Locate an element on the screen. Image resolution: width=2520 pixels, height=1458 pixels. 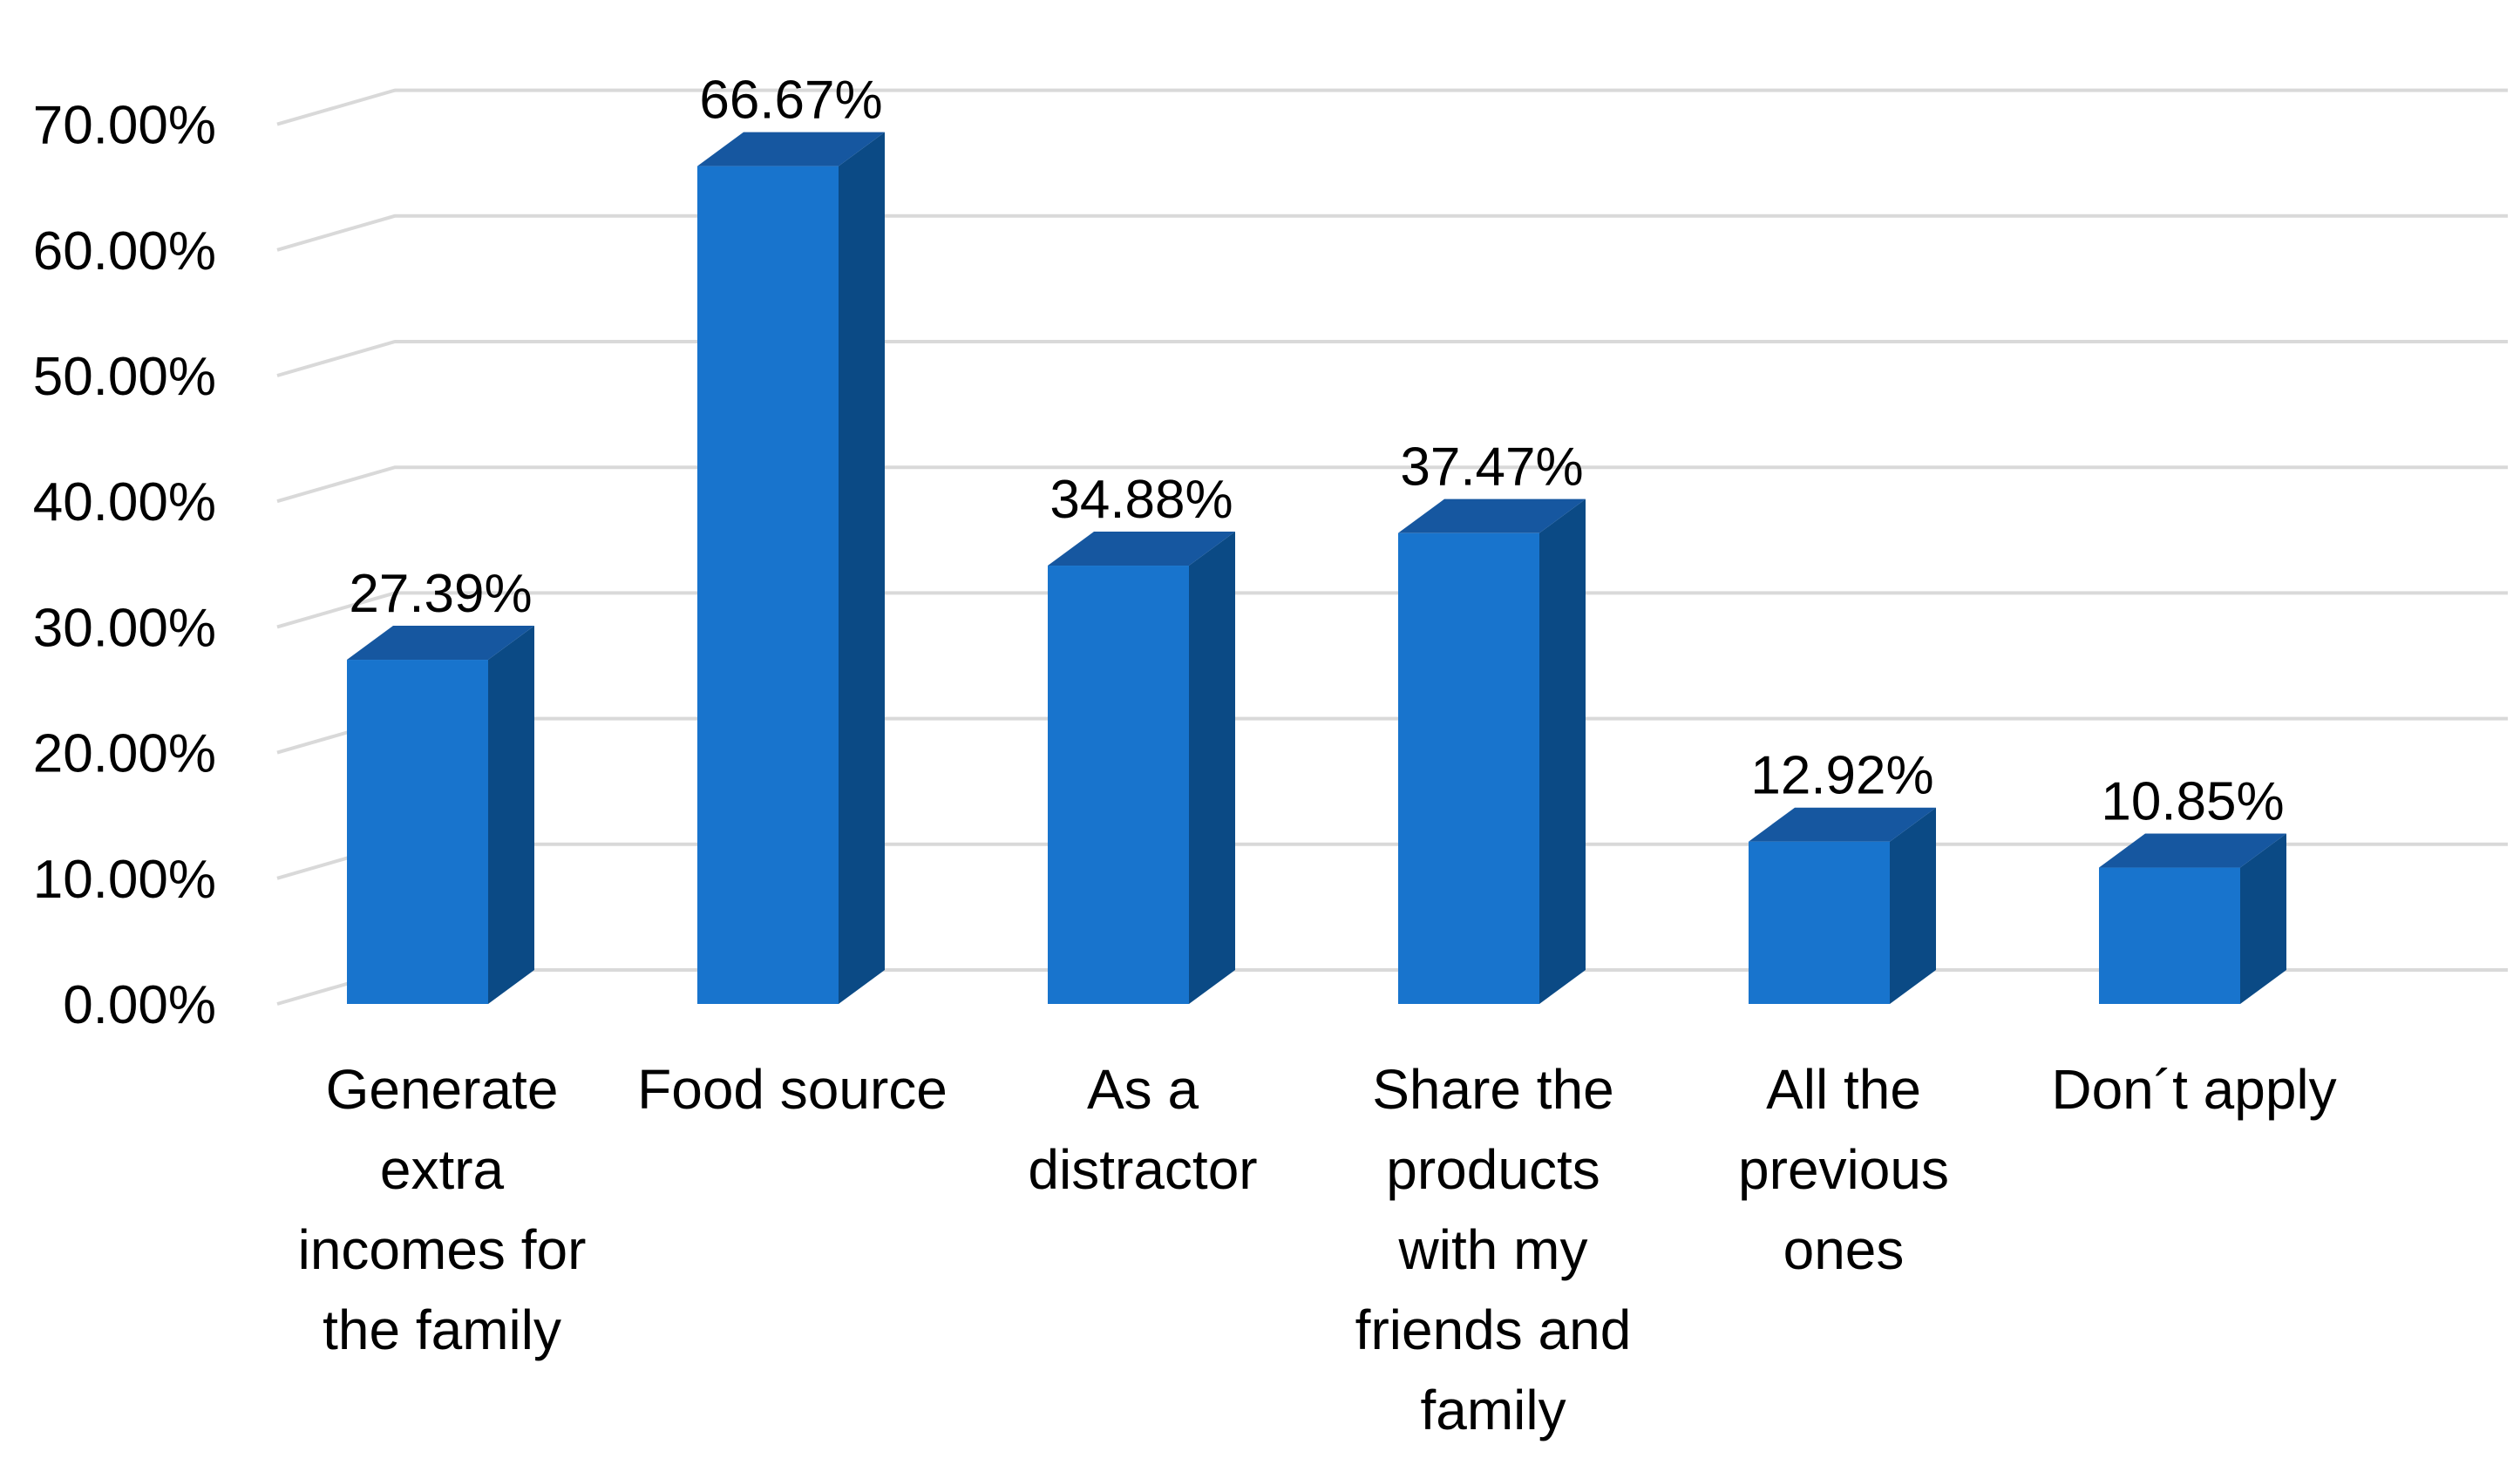
y-tick-label: 60.00% is located at coordinates (124, 251).